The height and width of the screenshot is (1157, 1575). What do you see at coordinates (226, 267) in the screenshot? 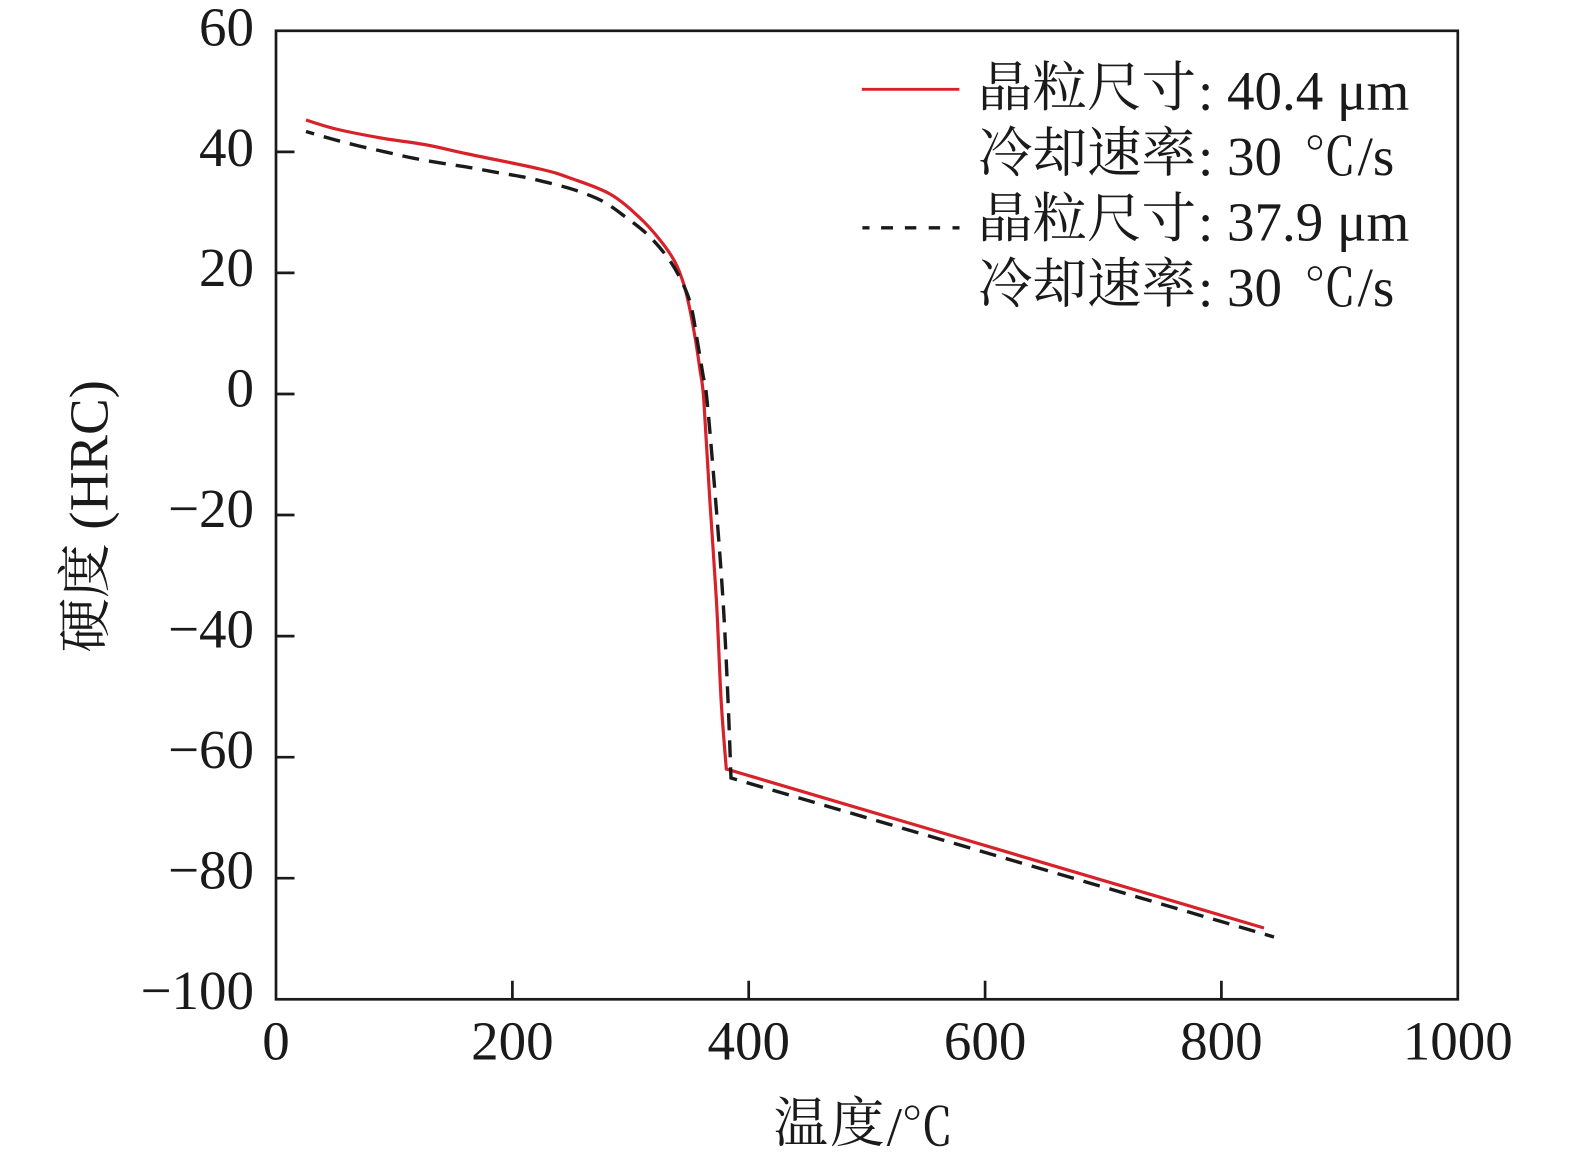
I see `svg-text: 20` at bounding box center [226, 267].